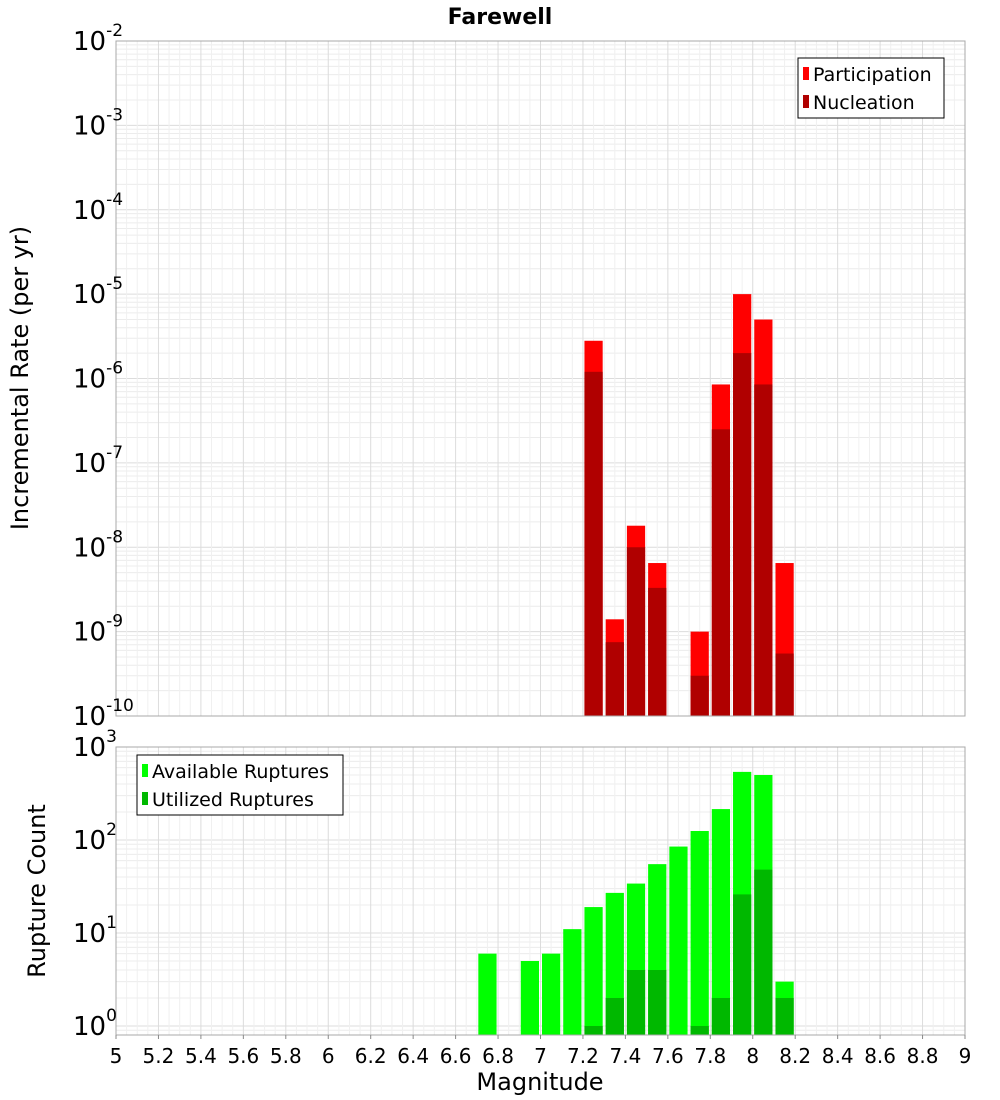 The height and width of the screenshot is (1100, 1000). Describe the element at coordinates (540, 1056) in the screenshot. I see `x-tick-label: 7` at that location.